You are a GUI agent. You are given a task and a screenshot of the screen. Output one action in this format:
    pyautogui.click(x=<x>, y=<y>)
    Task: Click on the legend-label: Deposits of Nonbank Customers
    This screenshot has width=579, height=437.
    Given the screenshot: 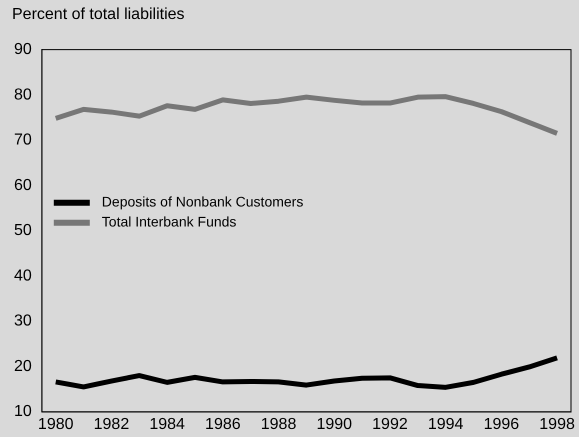 What is the action you would take?
    pyautogui.click(x=203, y=202)
    